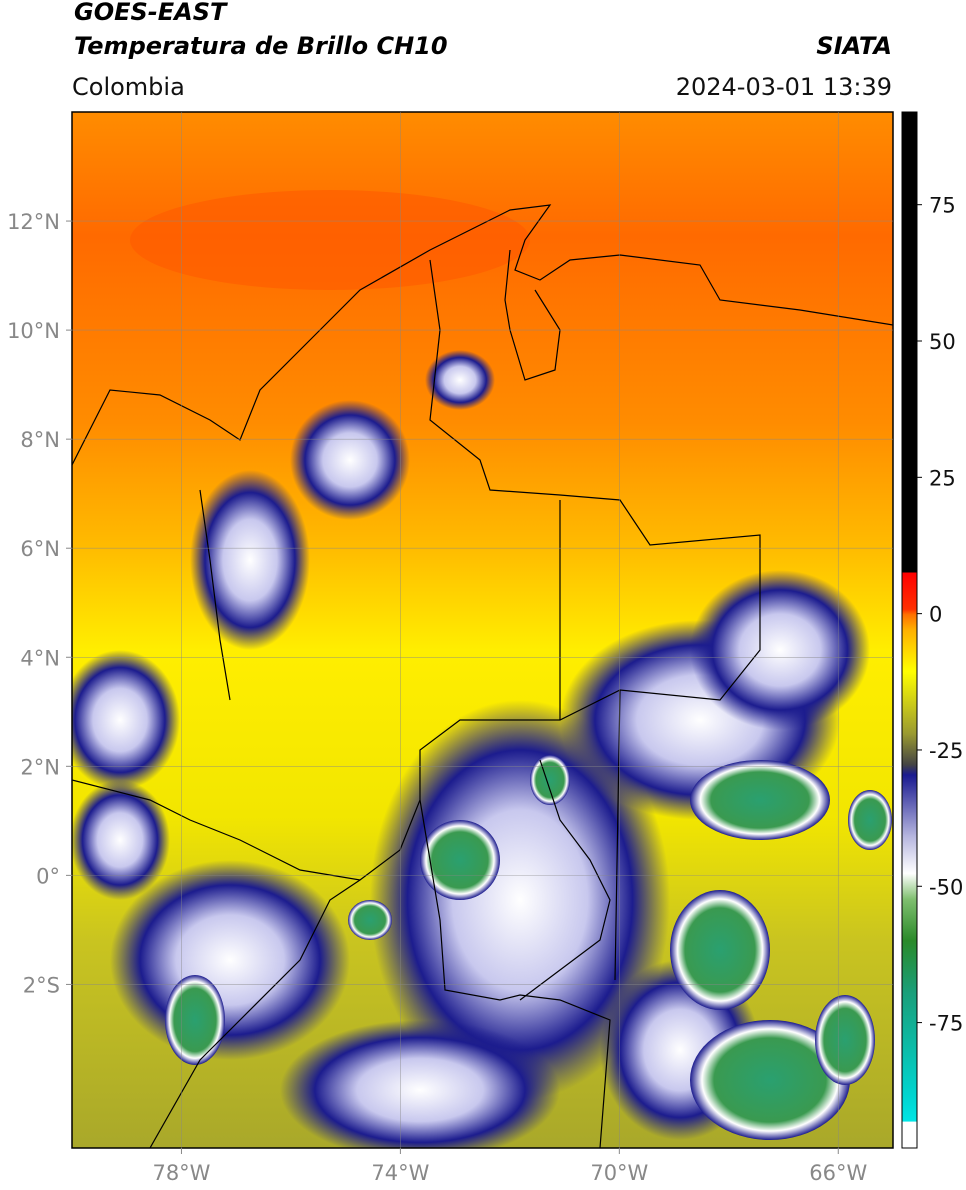 The image size is (966, 1190). I want to click on y-tick-label: 6°N, so click(40, 549).